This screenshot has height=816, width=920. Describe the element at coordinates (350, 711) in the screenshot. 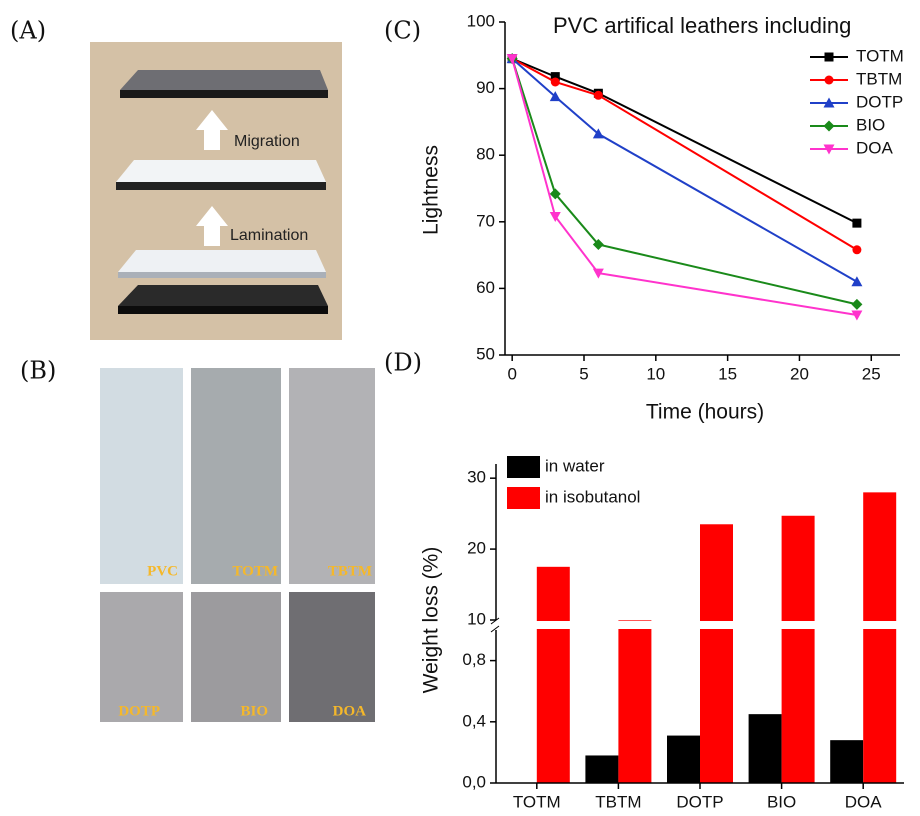

I see `photo-label: DOA` at that location.